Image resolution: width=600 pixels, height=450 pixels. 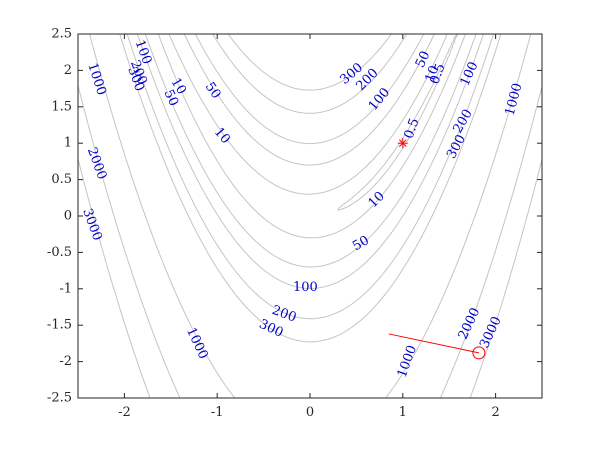 What do you see at coordinates (61, 179) in the screenshot?
I see `y-tick-label: 0.5` at bounding box center [61, 179].